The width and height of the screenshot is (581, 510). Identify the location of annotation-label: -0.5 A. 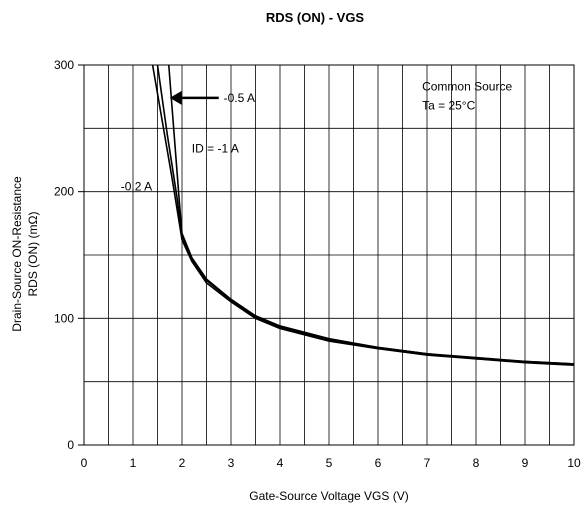
(239, 98).